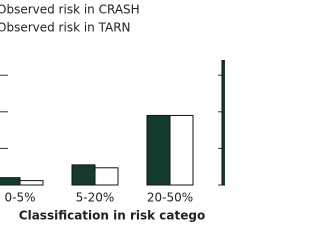 This screenshot has height=240, width=320. What do you see at coordinates (95, 198) in the screenshot?
I see `x-tick-label: 5-20%` at bounding box center [95, 198].